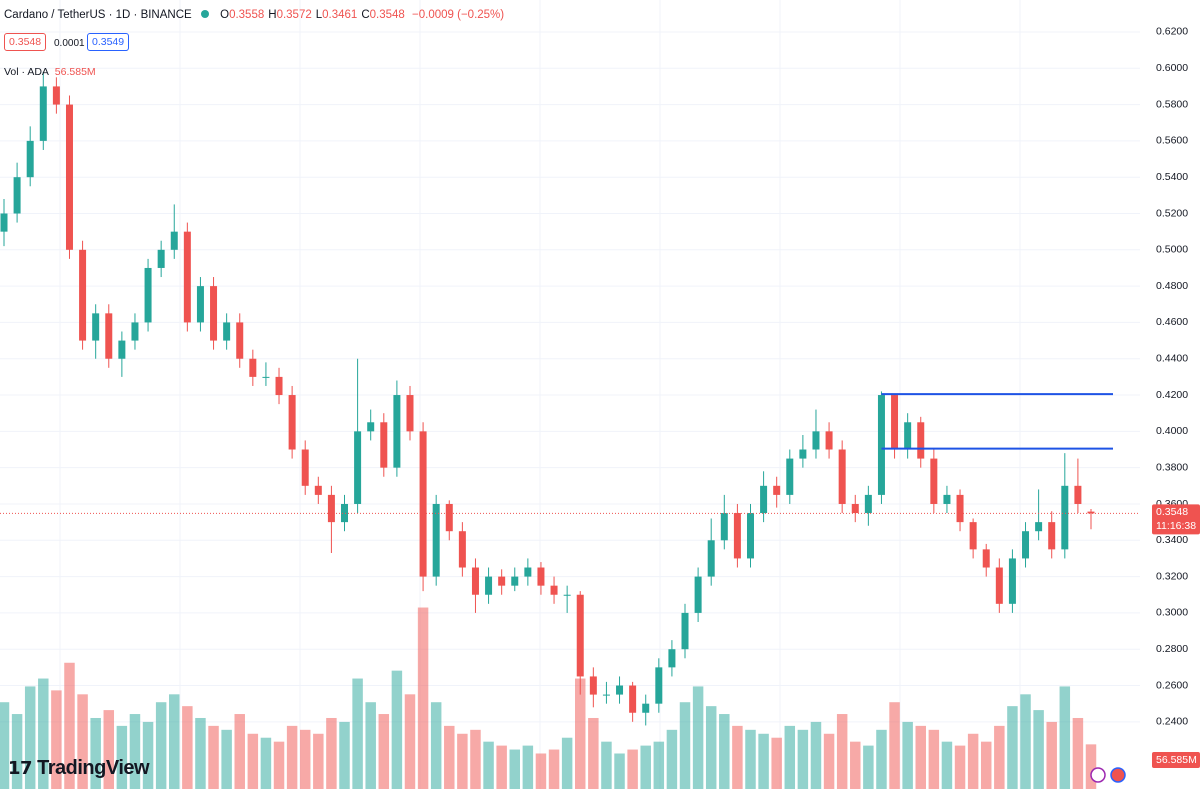  I want to click on y-tick-label: 0.5600, so click(1172, 141).